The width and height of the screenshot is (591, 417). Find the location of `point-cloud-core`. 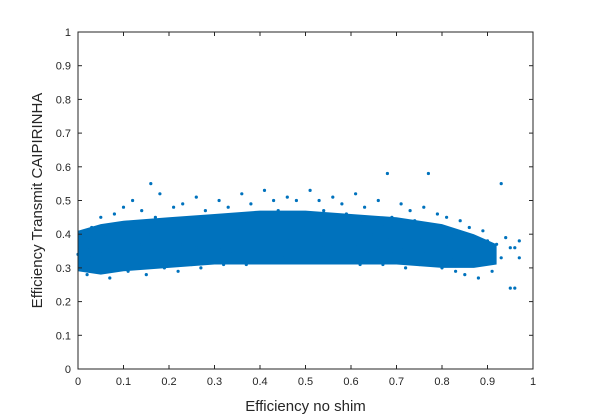

point-cloud-core is located at coordinates (287, 242).